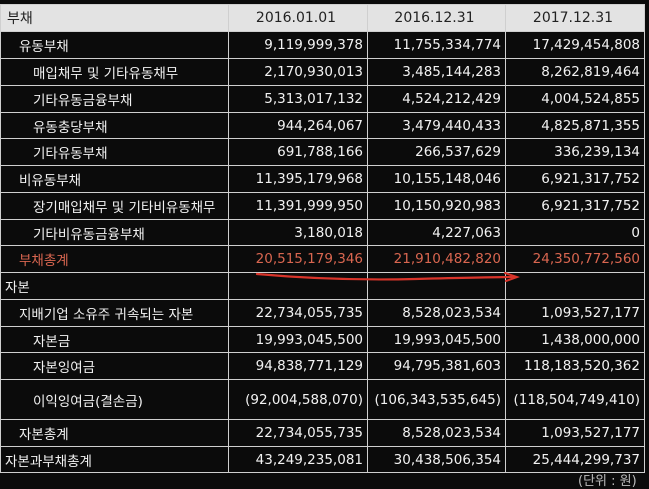  I want to click on row-value: 4,227,063, so click(436, 232).